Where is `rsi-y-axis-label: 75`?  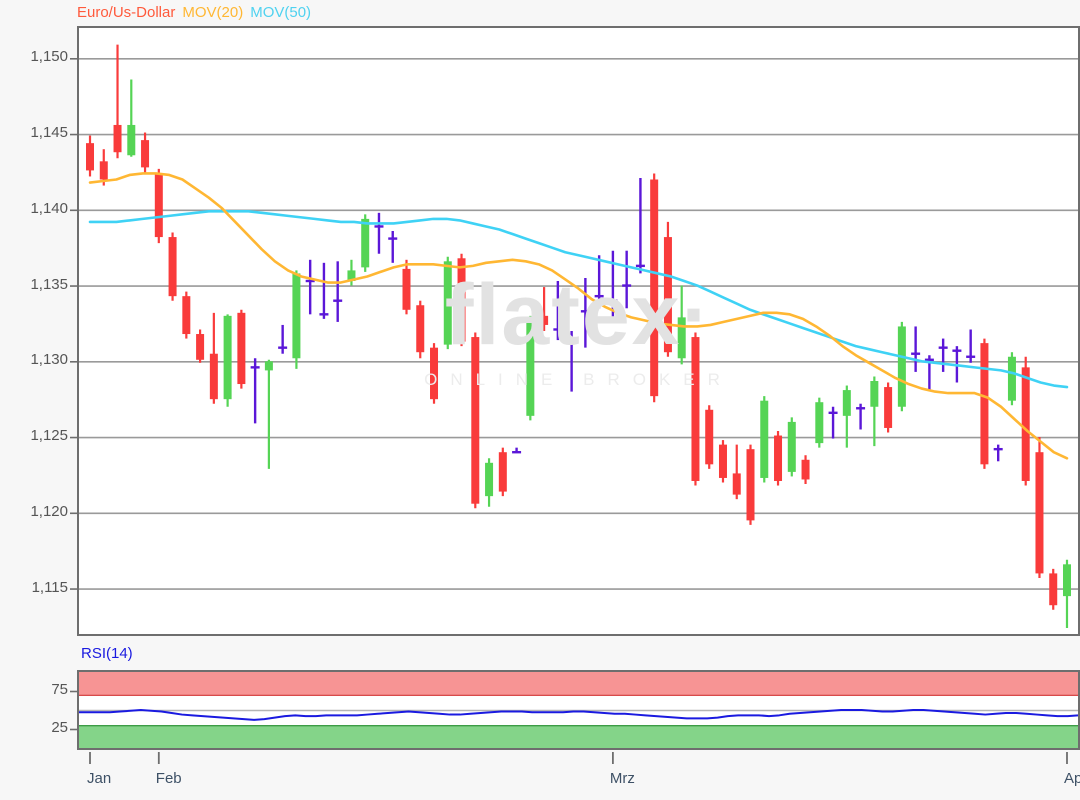 rsi-y-axis-label: 75 is located at coordinates (59, 689).